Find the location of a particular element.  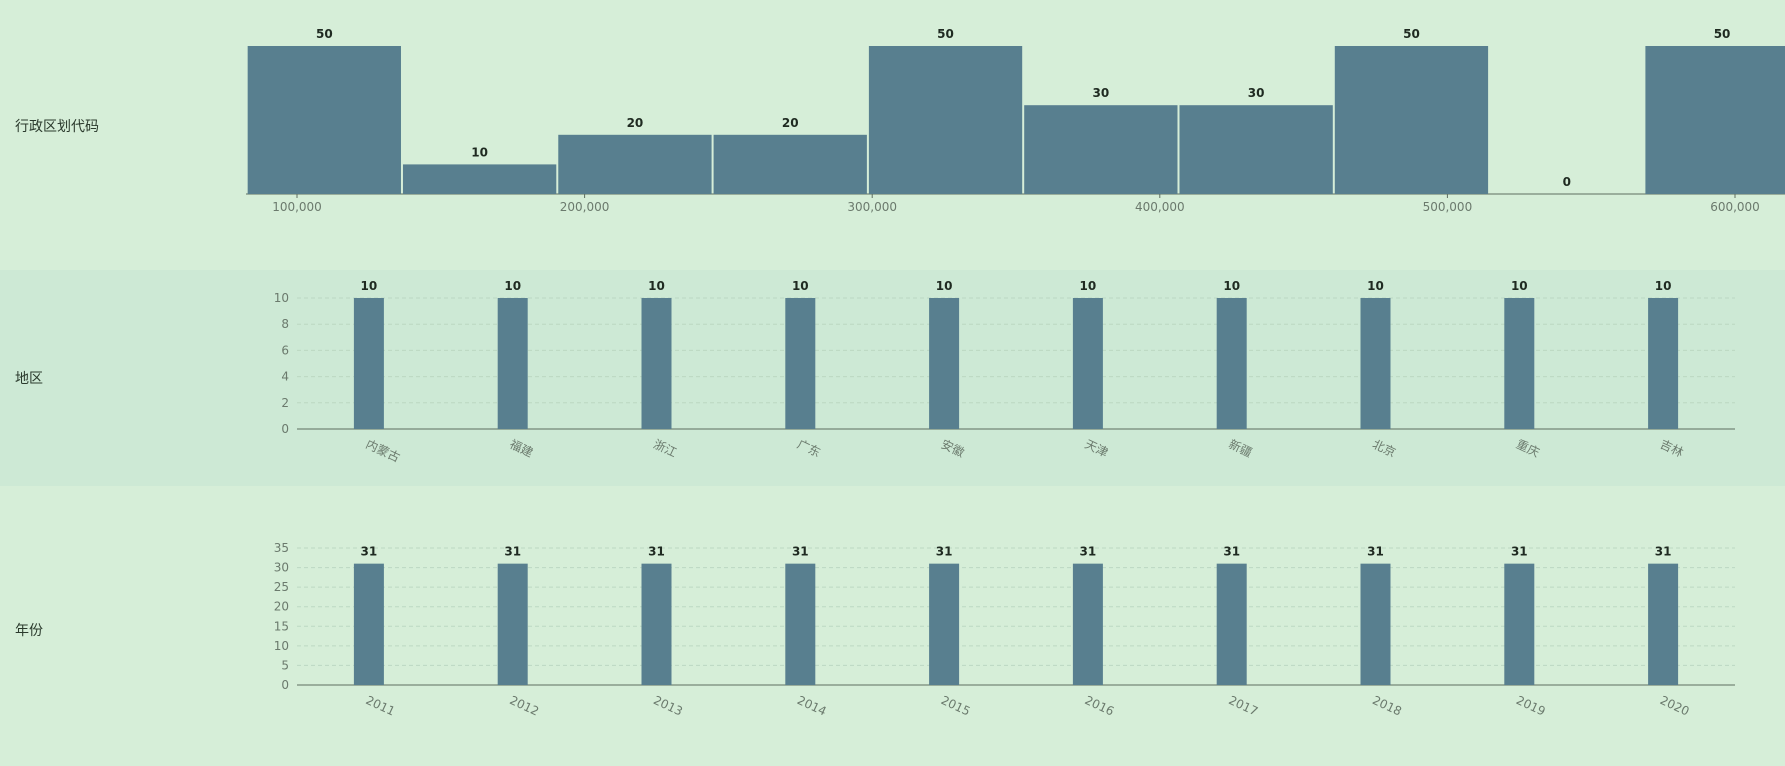

x-tick-label: 新疆 is located at coordinates (1240, 448).